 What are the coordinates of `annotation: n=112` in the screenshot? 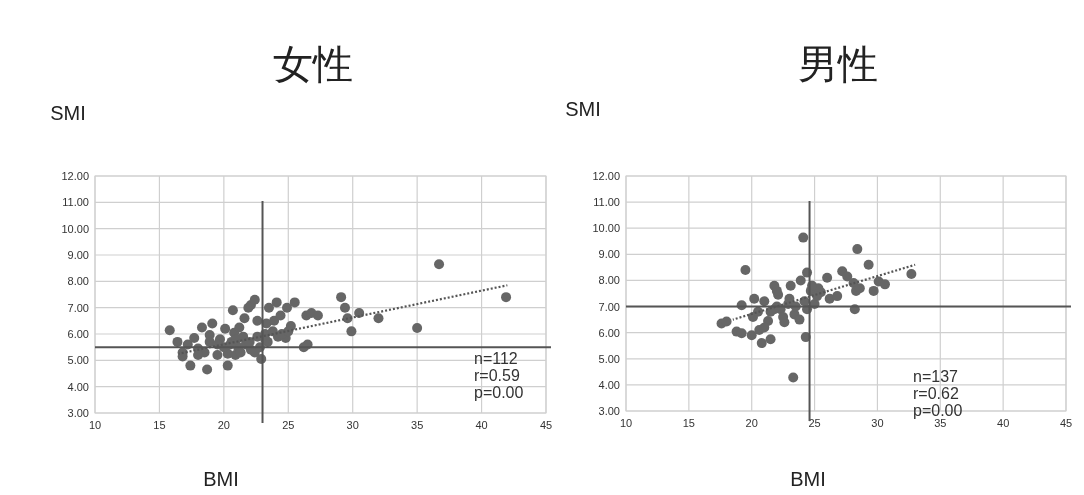 It's located at (496, 358).